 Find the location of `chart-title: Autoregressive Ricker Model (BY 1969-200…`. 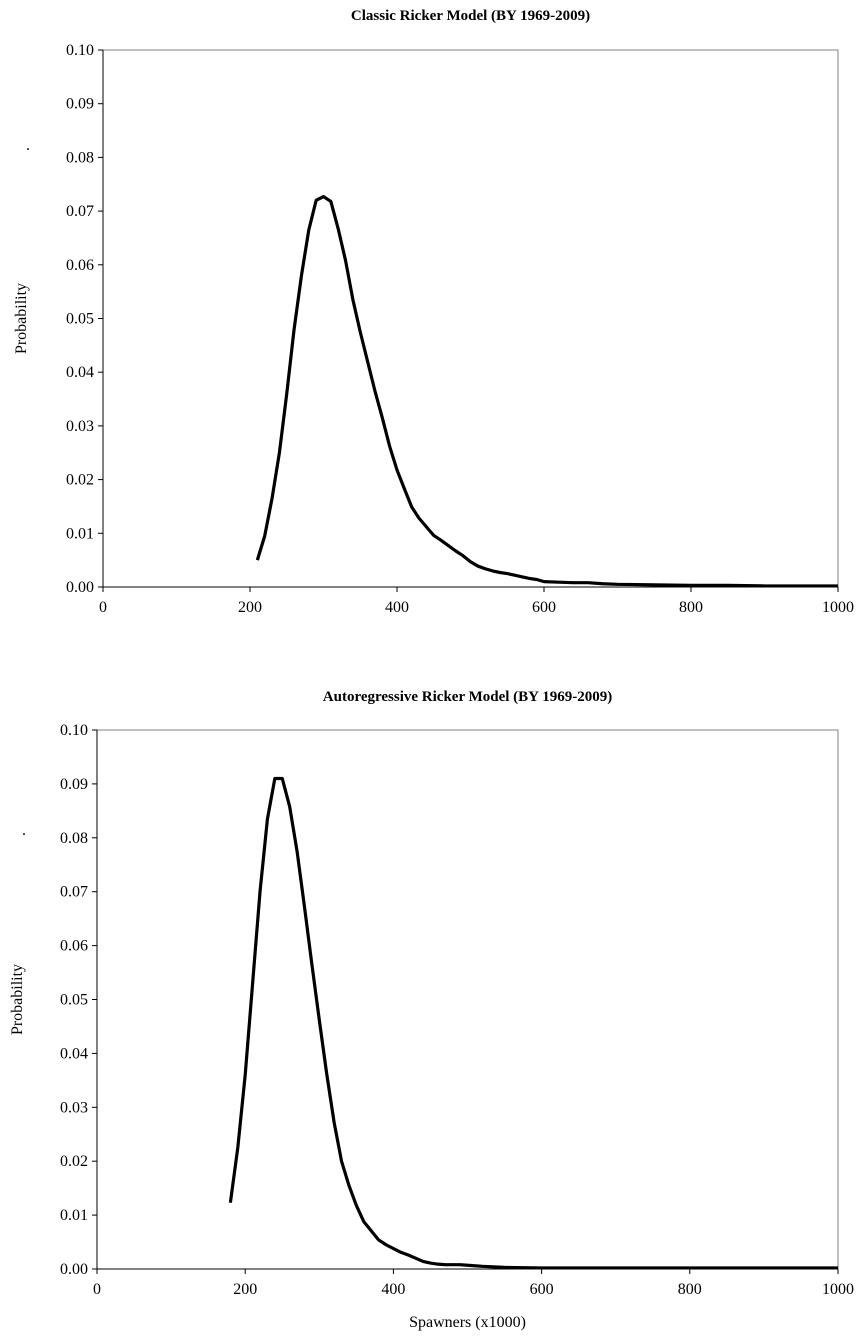

chart-title: Autoregressive Ricker Model (BY 1969-200… is located at coordinates (467, 697).